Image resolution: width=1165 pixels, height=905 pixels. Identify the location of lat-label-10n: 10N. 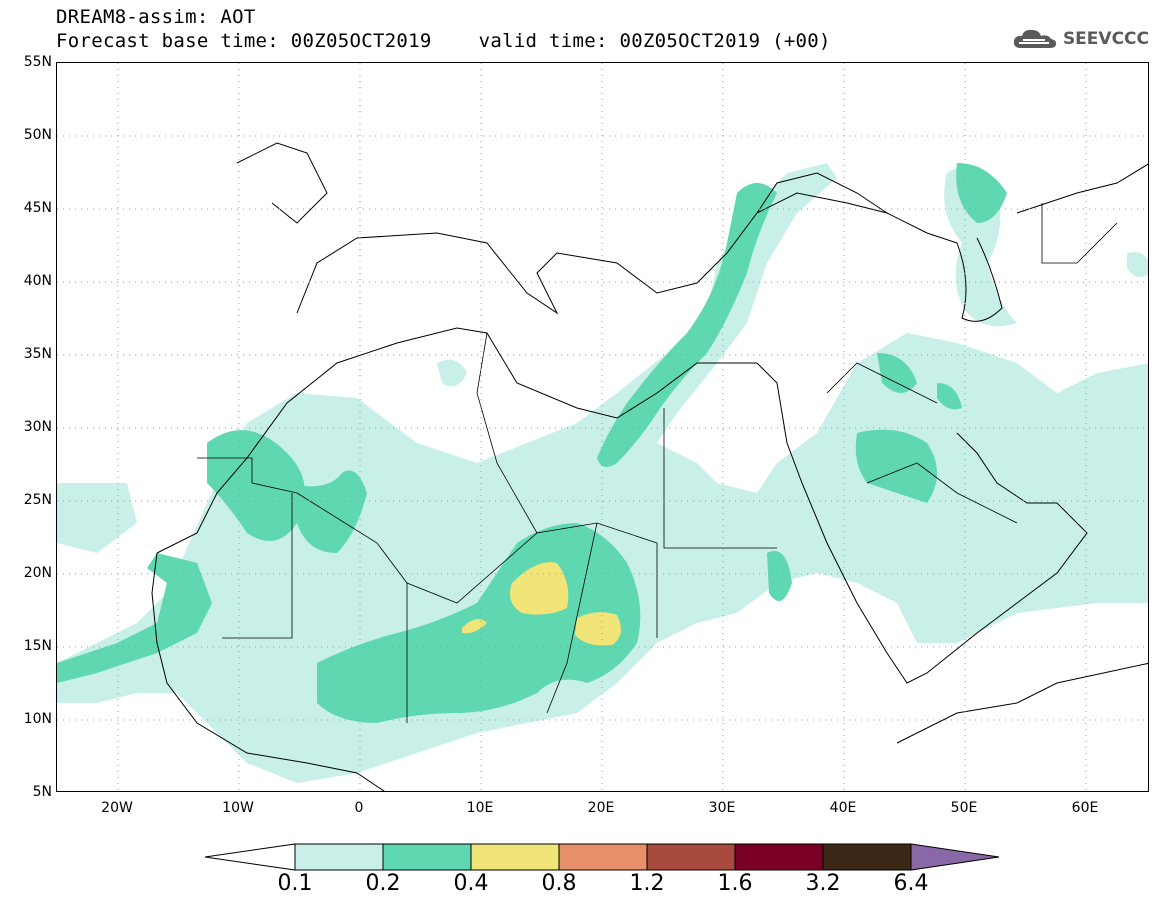
(37, 719).